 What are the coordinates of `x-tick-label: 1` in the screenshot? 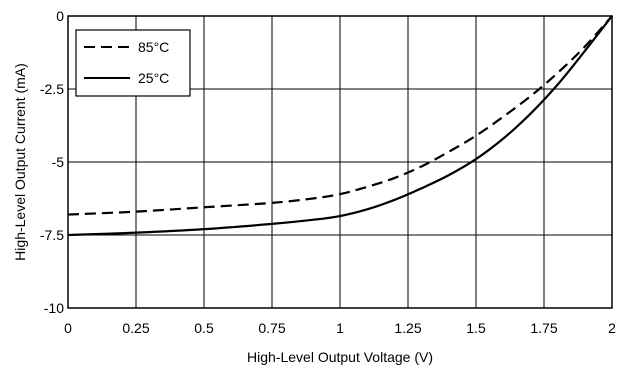 It's located at (340, 328).